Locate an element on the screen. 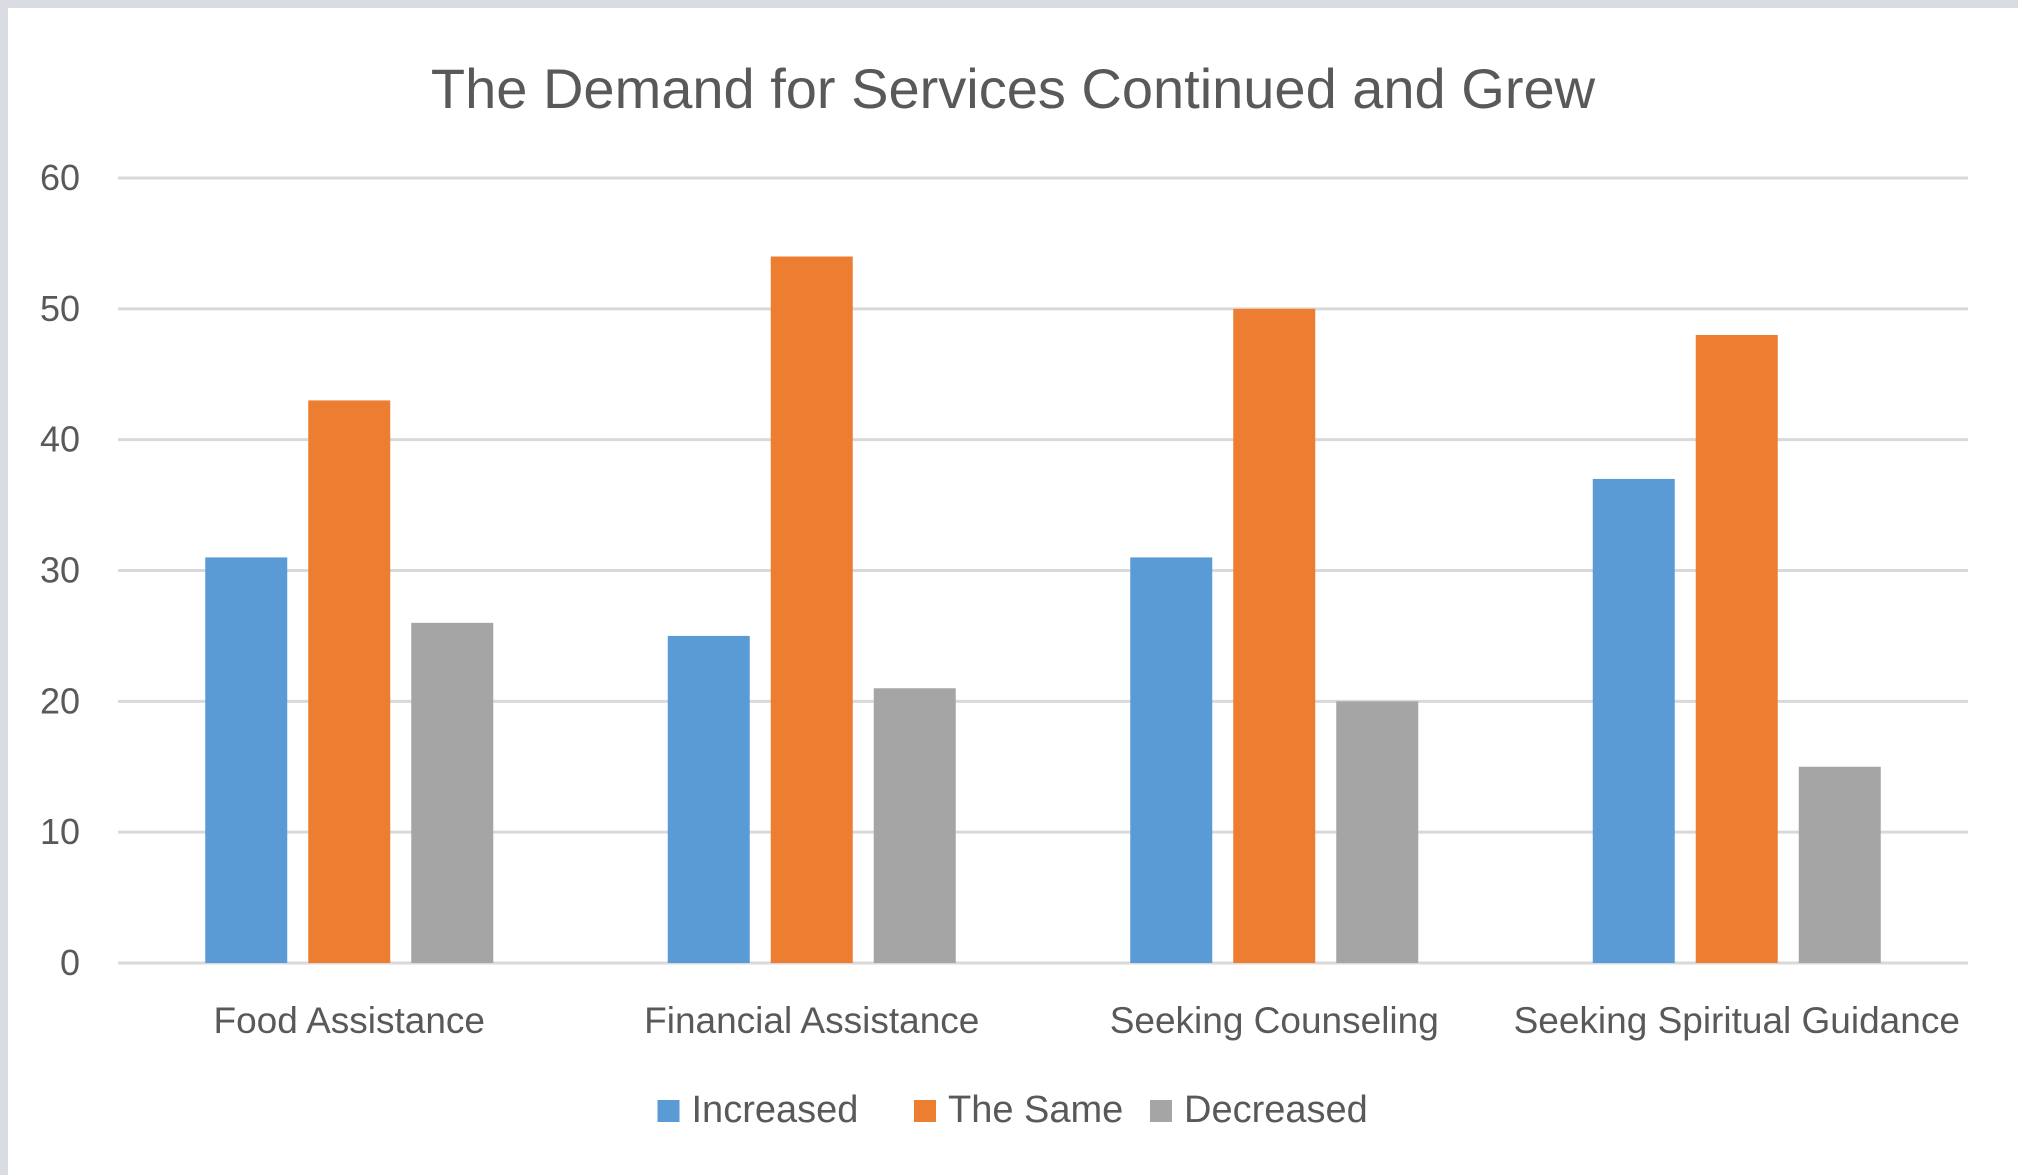  x-category-label: Seeking Counseling is located at coordinates (1274, 1020).